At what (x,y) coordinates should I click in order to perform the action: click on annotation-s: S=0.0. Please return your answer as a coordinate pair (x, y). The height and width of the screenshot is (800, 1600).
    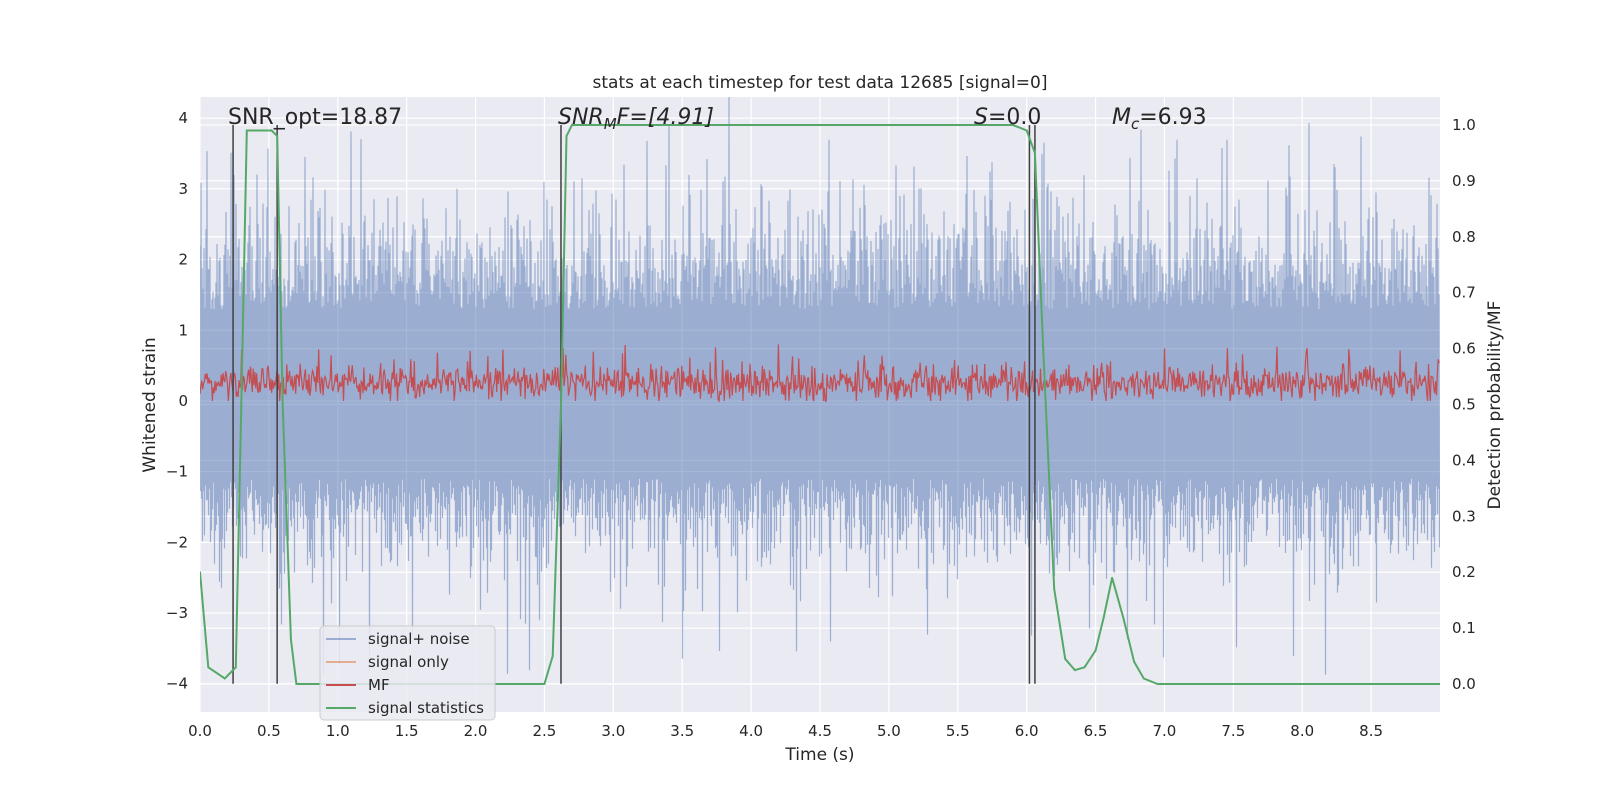
    Looking at the image, I should click on (1007, 117).